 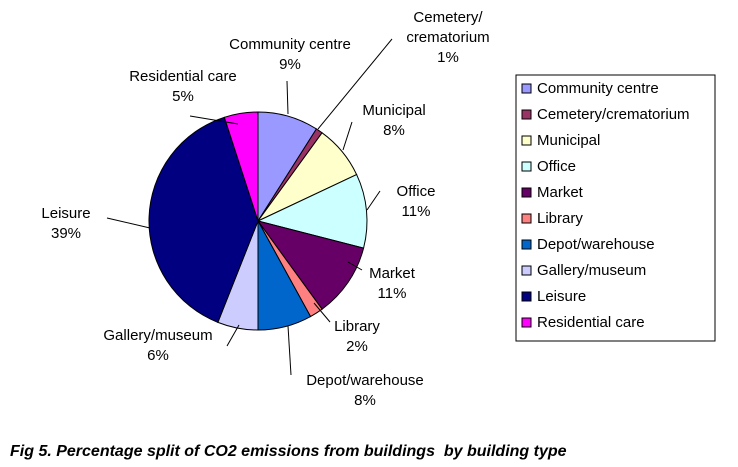 I want to click on pie-slice-residential-care, so click(x=241, y=166).